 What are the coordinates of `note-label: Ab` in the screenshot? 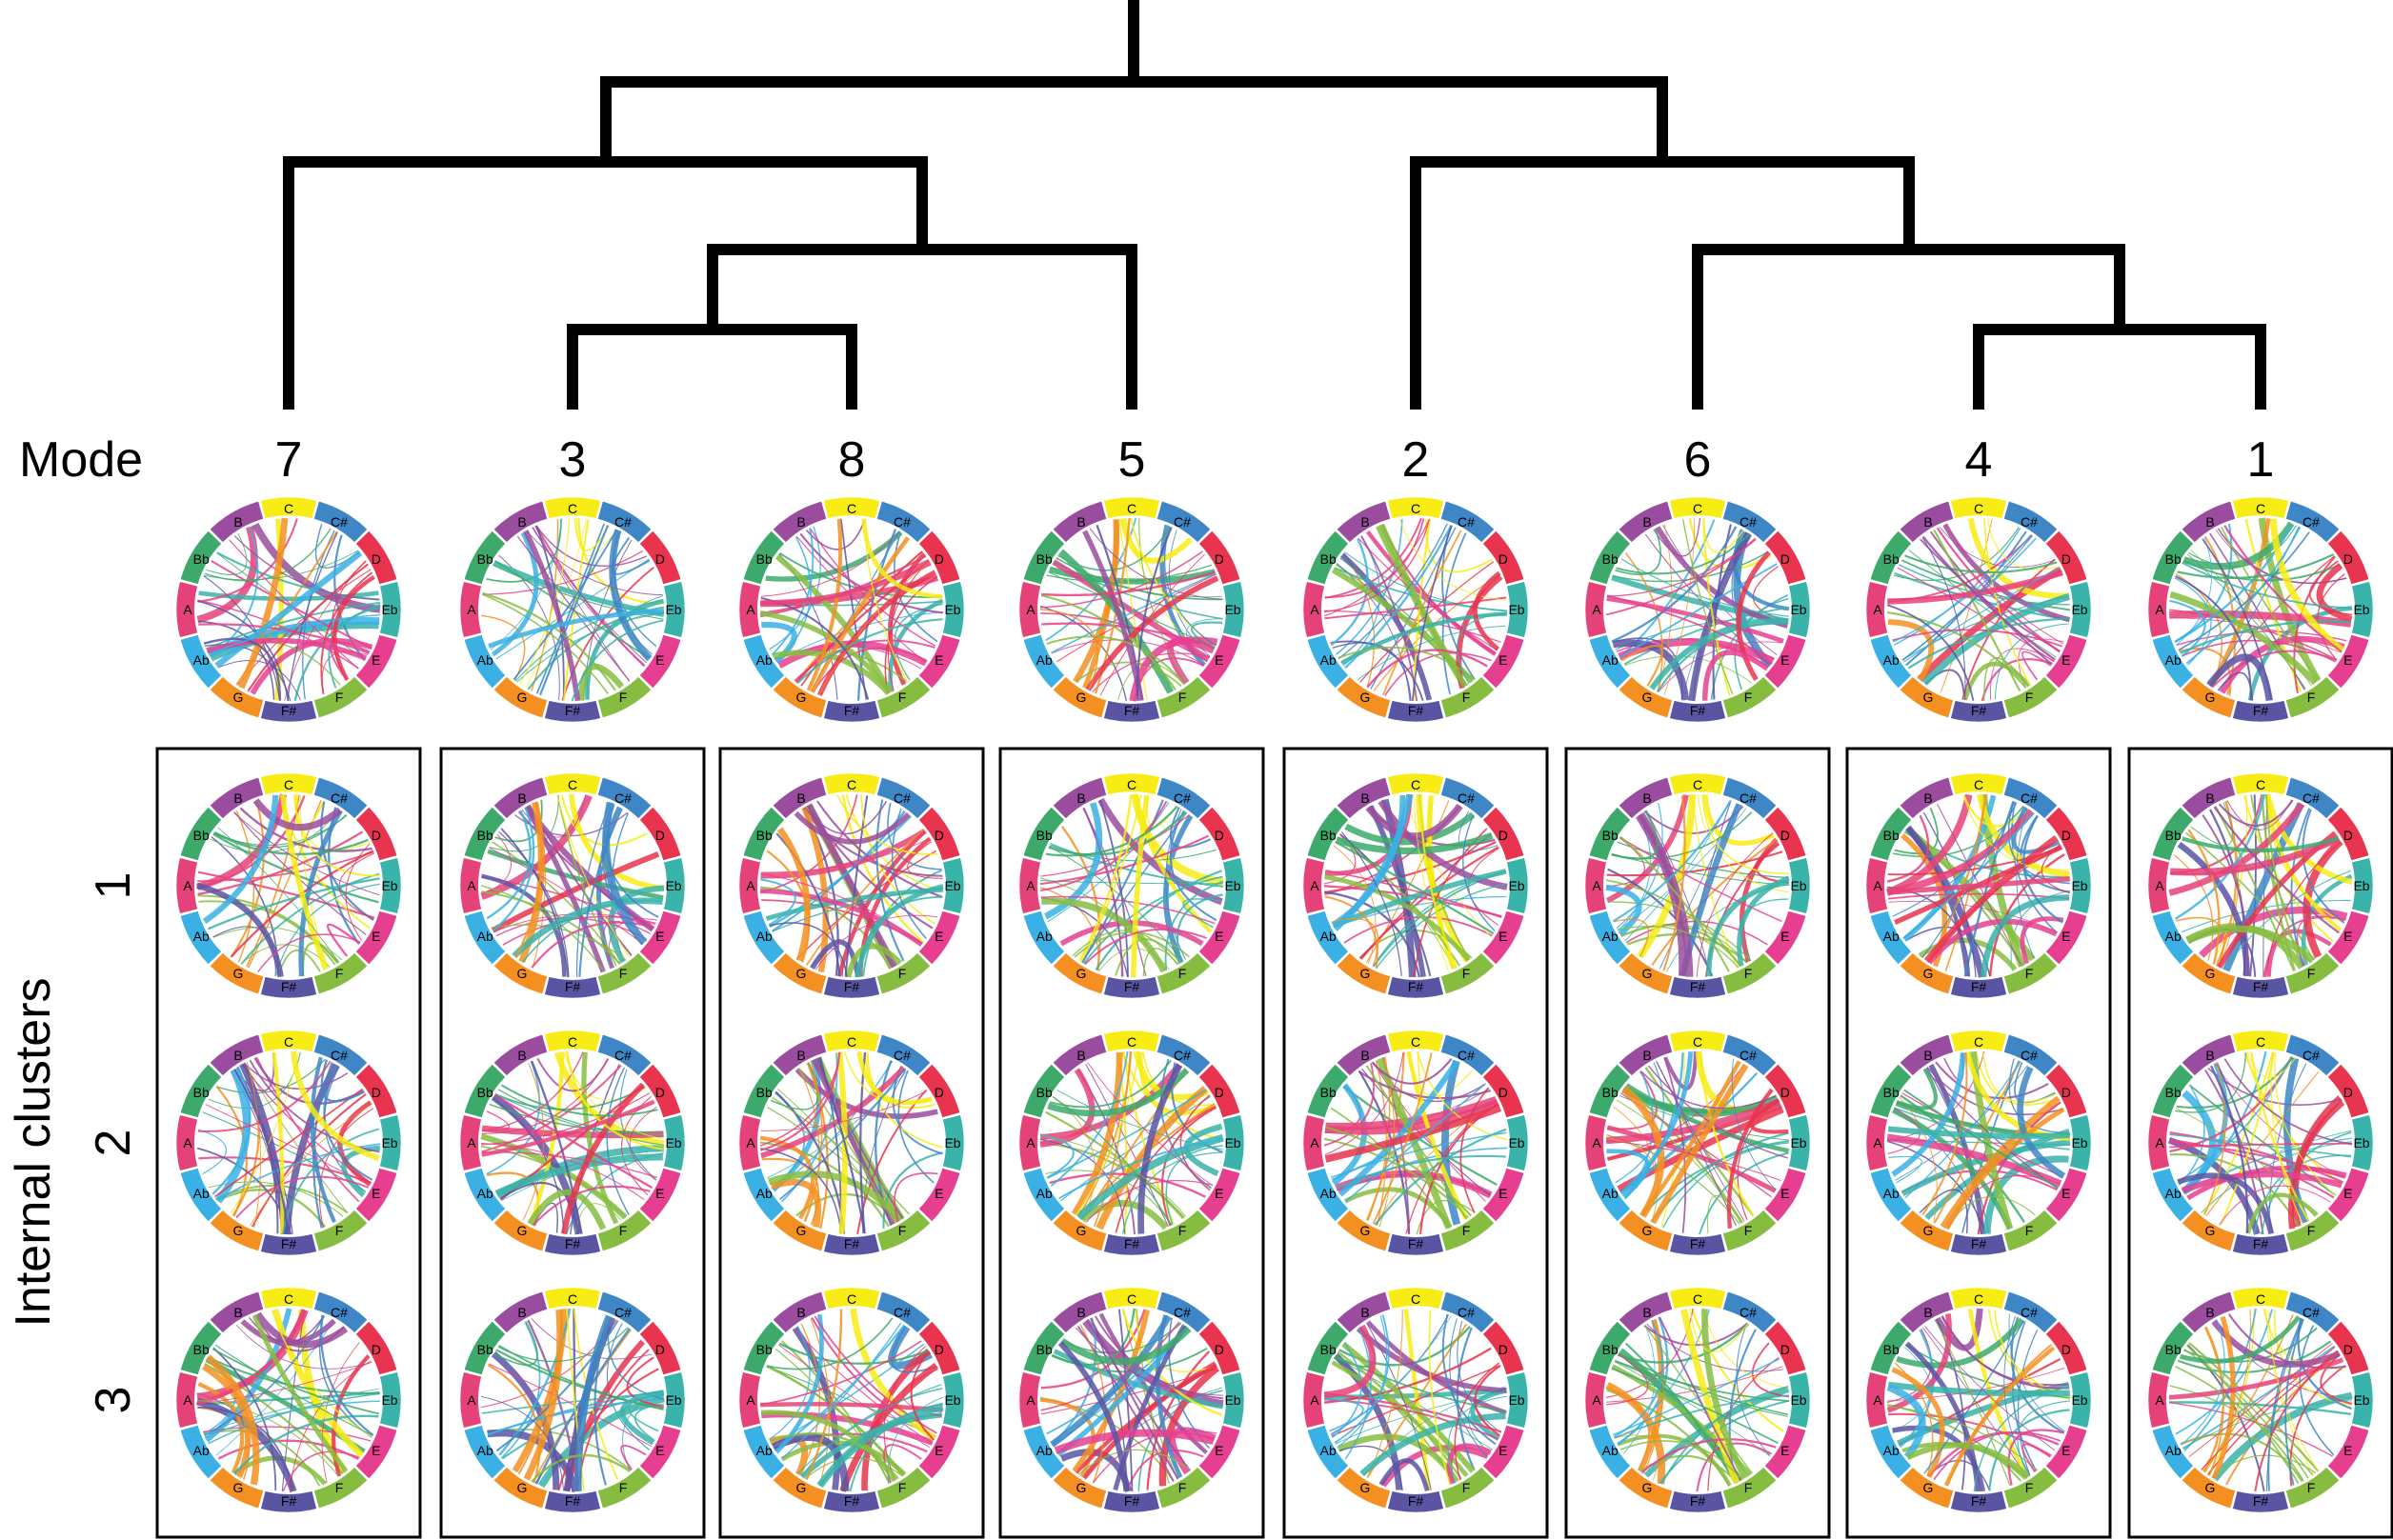 It's located at (1044, 1193).